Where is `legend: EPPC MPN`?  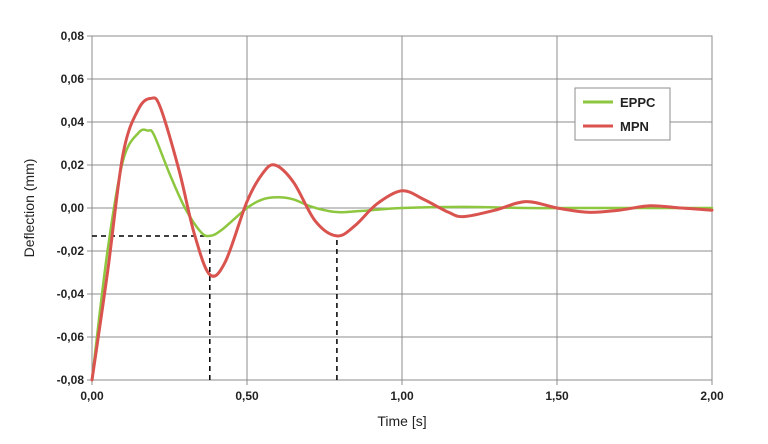
legend: EPPC MPN is located at coordinates (622, 114).